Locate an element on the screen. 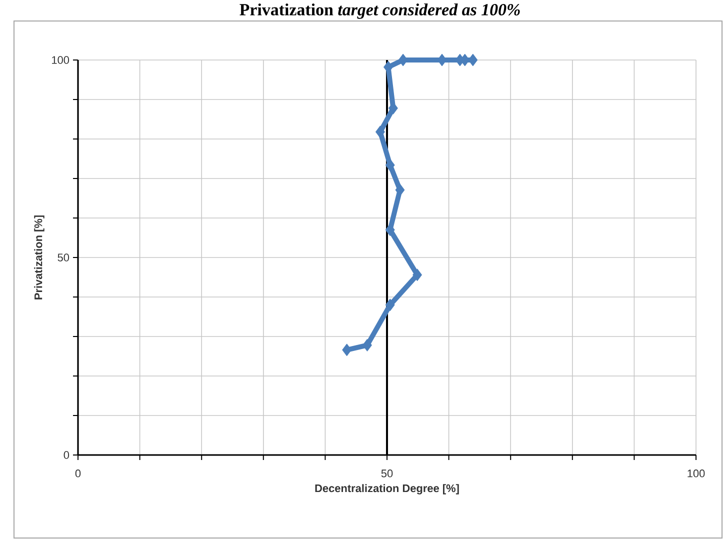 Image resolution: width=723 pixels, height=539 pixels. y-tick-label: 50 is located at coordinates (64, 258).